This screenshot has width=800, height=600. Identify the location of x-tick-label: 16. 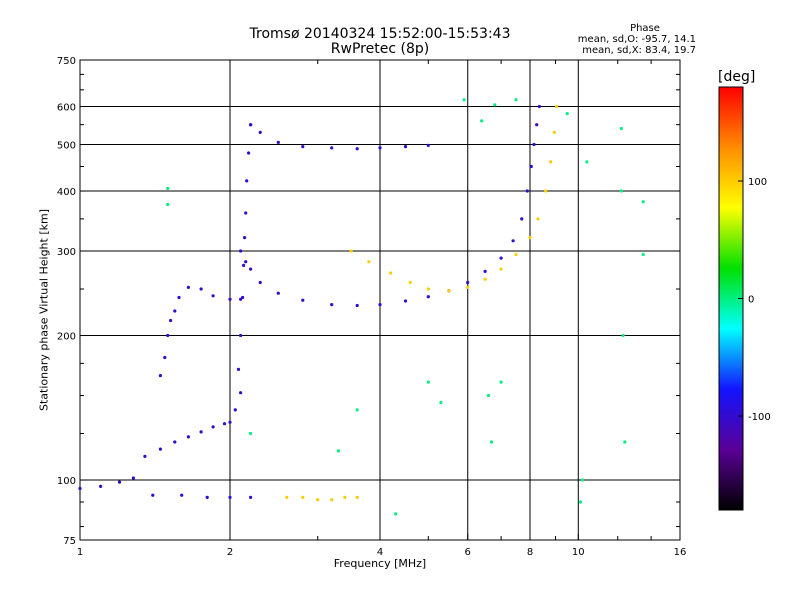
(680, 552).